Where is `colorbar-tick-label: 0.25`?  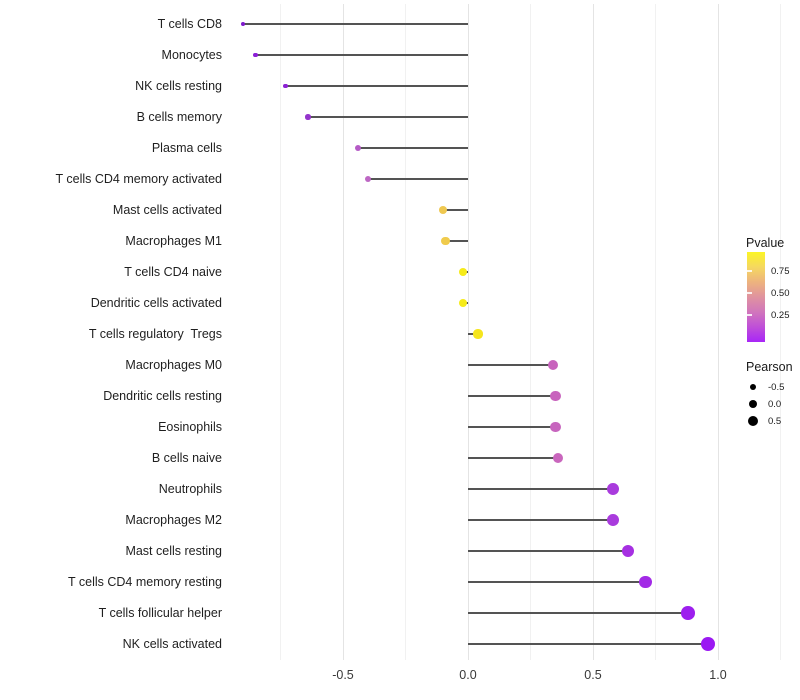 colorbar-tick-label: 0.25 is located at coordinates (780, 315).